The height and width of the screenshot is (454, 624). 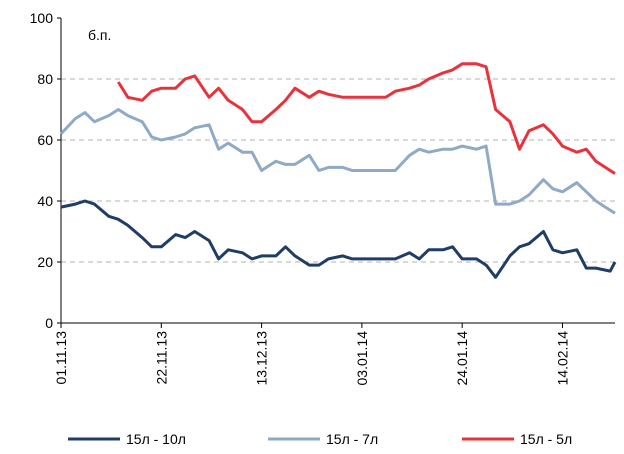 What do you see at coordinates (462, 358) in the screenshot?
I see `x-tick-label: 24.01.14` at bounding box center [462, 358].